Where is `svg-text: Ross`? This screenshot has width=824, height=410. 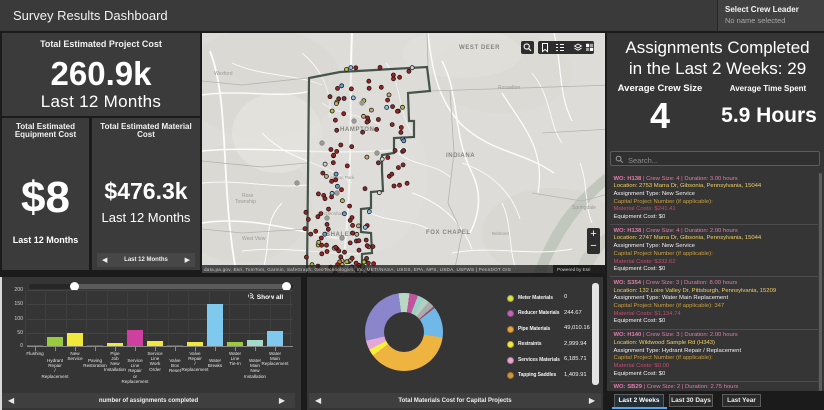
svg-text: Ross is located at coordinates (248, 196).